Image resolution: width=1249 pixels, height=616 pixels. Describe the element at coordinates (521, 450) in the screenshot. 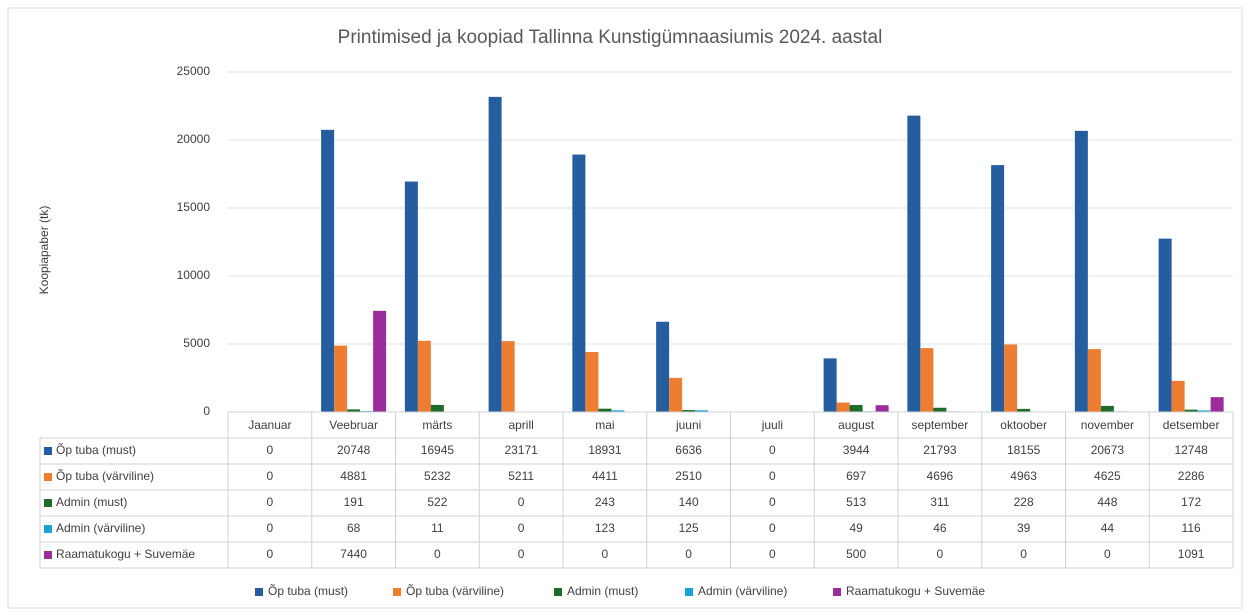

I see `table-cell: 23171` at that location.